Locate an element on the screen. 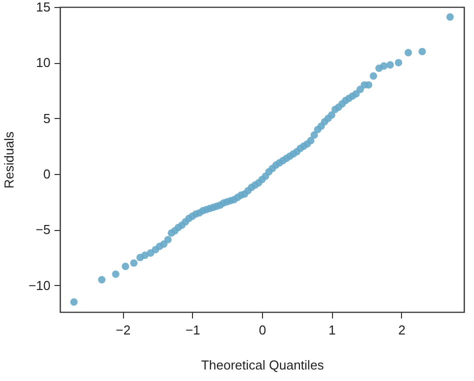  y-tick-label: 10 is located at coordinates (43, 62).